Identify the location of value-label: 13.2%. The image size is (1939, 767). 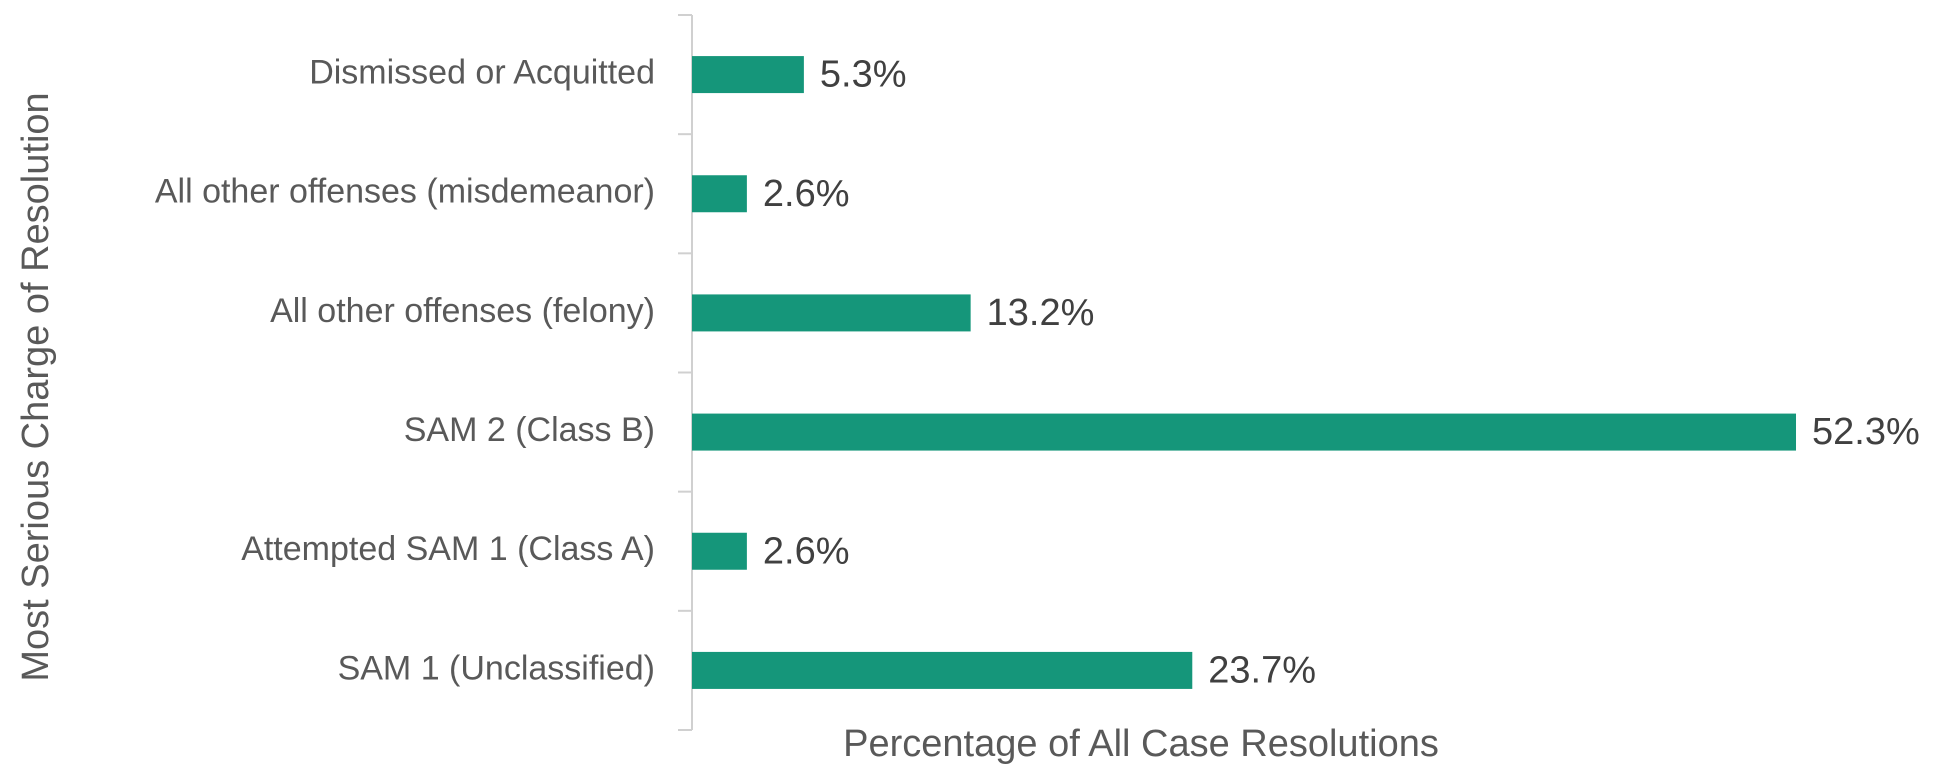
(1041, 313).